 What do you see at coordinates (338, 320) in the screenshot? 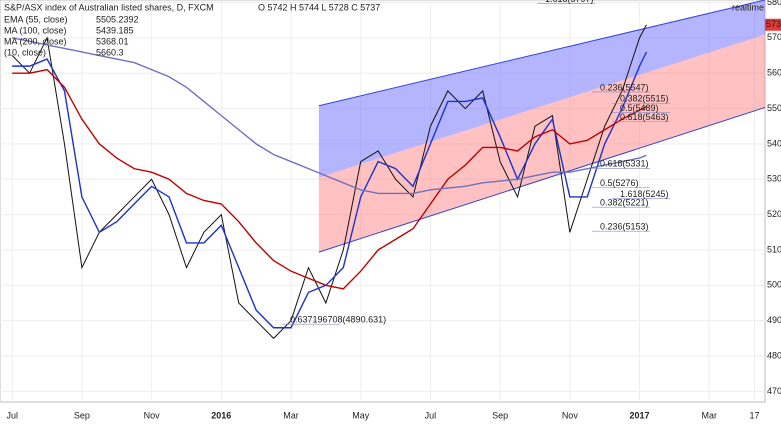
I see `fib-label: 0.637196708(4890.631)` at bounding box center [338, 320].